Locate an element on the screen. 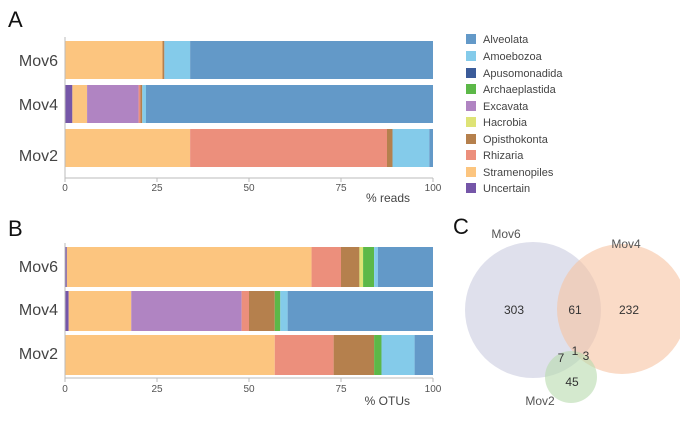 This screenshot has width=680, height=427. panel-a-category-label: Mov6 is located at coordinates (38, 61).